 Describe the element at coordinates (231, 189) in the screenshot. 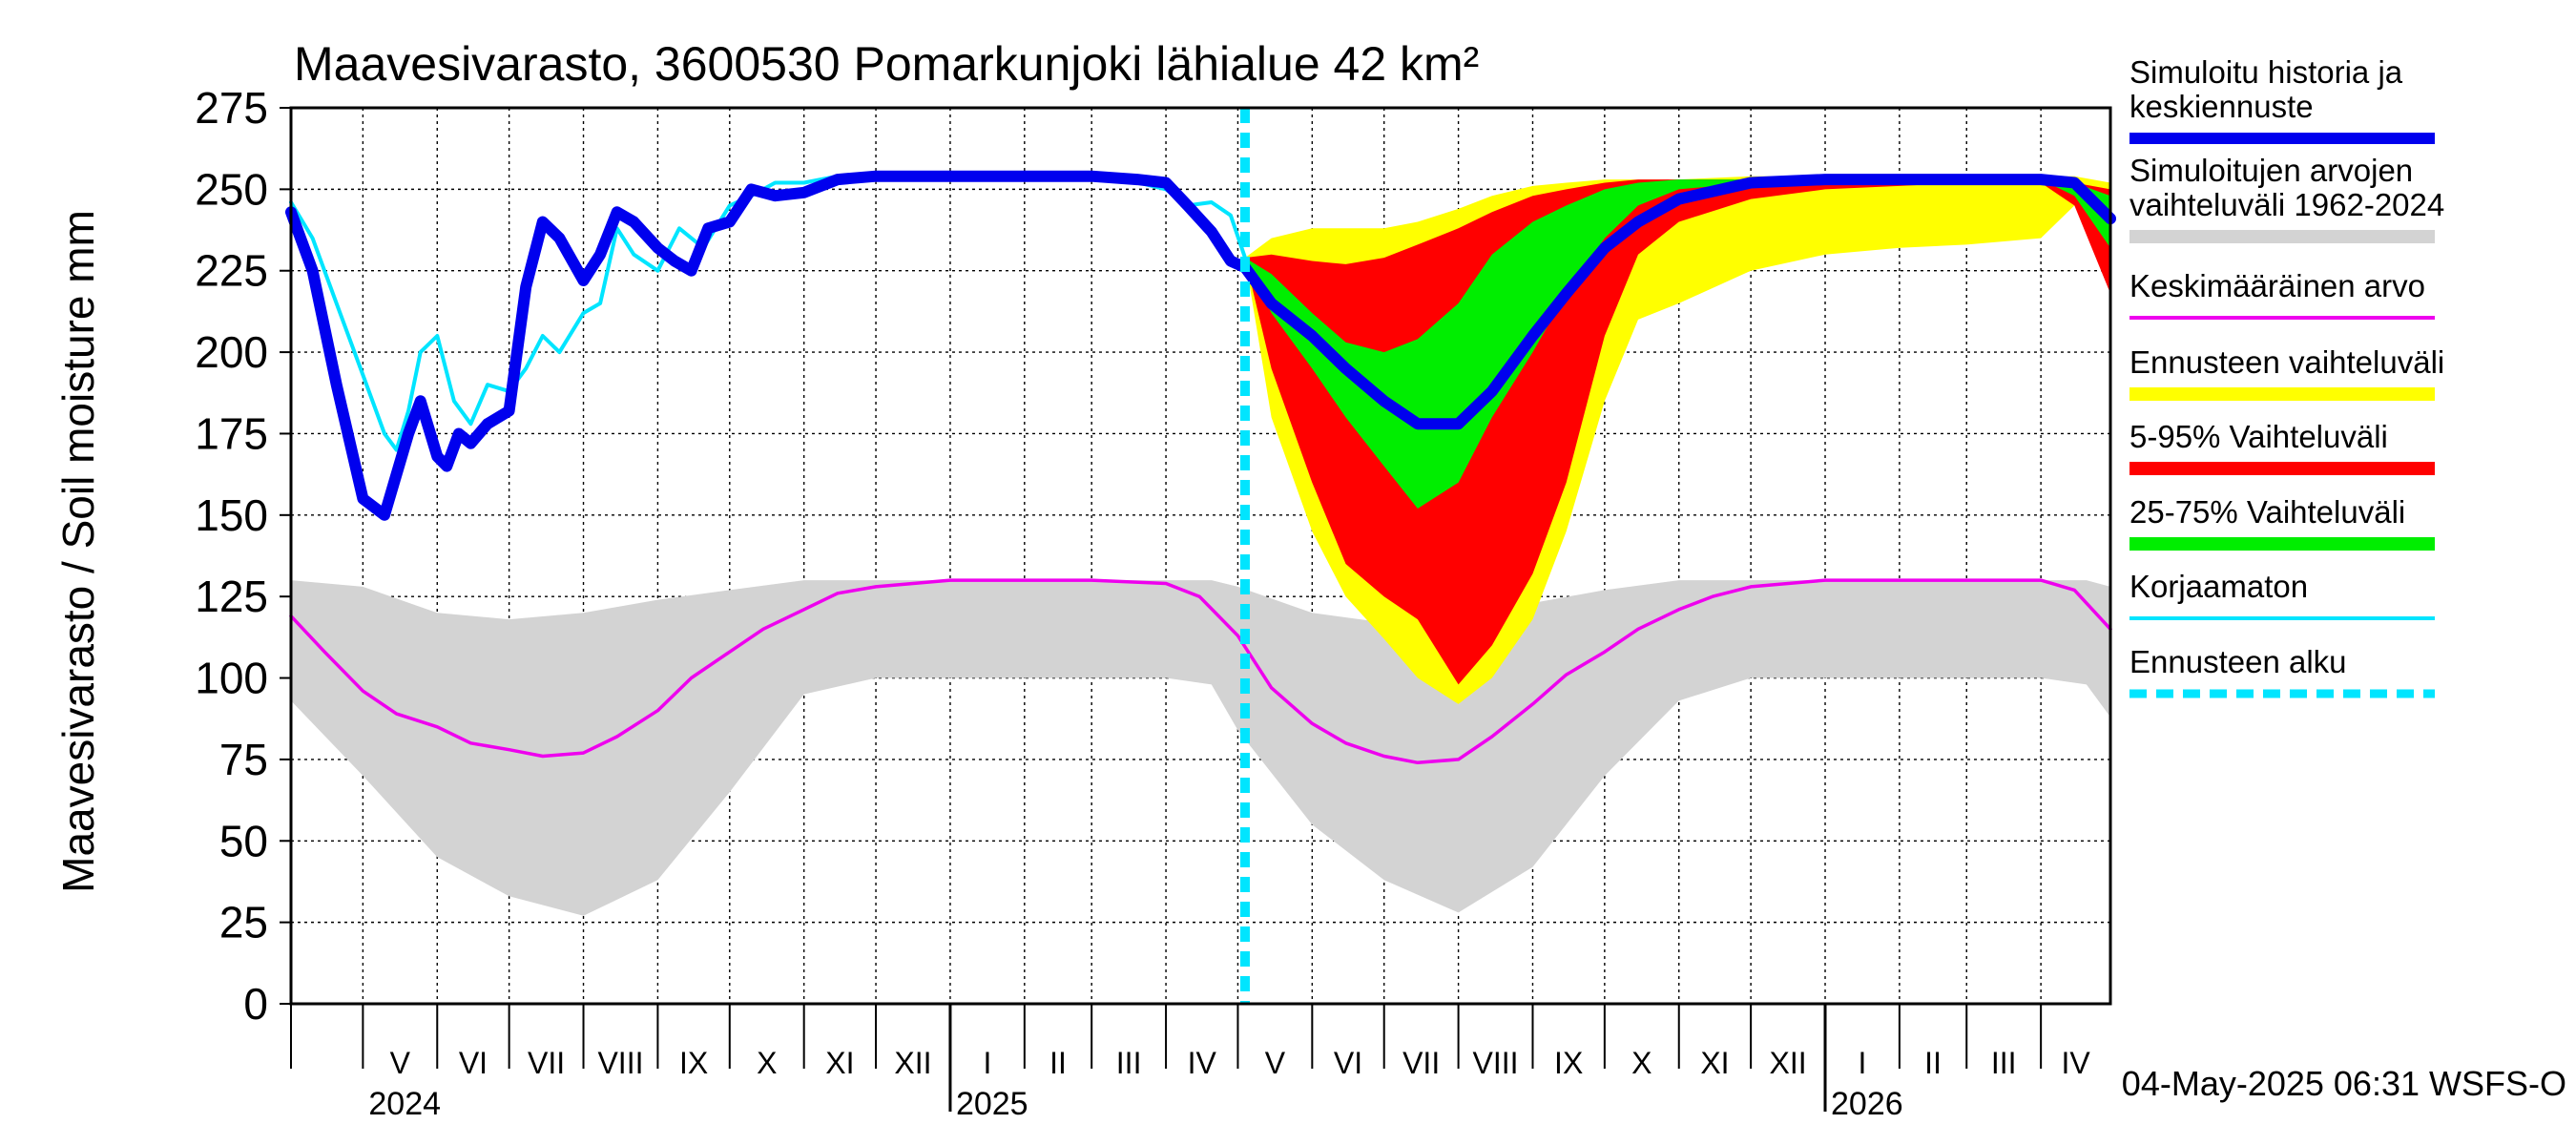

I see `y-tick-label: 250` at that location.